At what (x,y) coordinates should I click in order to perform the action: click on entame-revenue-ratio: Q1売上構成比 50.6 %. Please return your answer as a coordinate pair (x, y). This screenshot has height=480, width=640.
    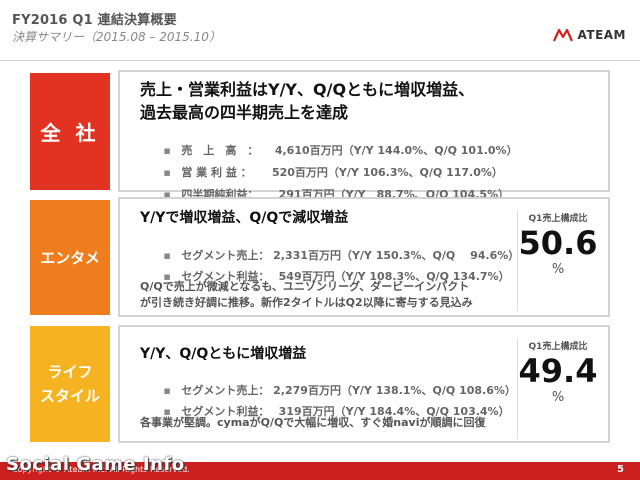
    Looking at the image, I should click on (557, 261).